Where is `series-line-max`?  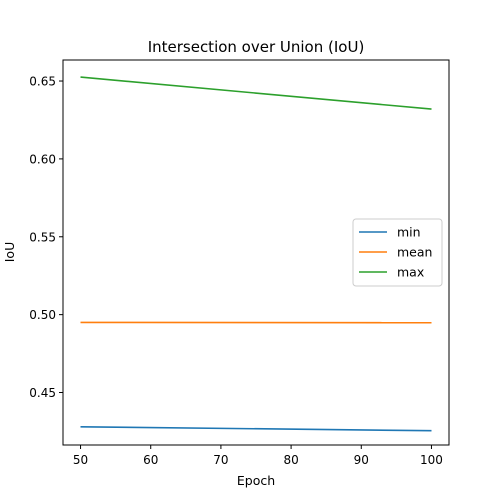 series-line-max is located at coordinates (256, 93).